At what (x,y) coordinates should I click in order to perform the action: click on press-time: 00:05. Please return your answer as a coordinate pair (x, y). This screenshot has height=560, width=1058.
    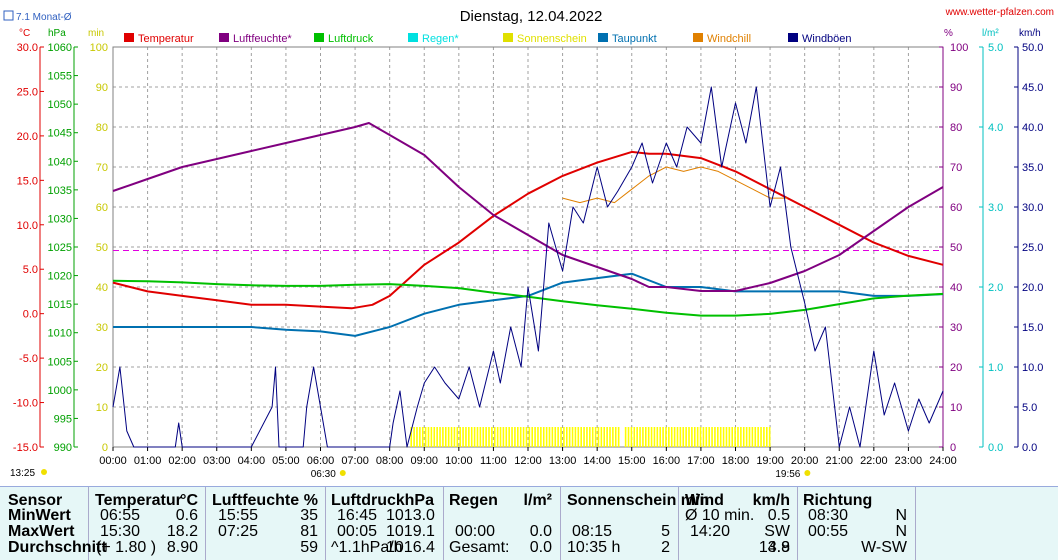
    Looking at the image, I should click on (357, 532).